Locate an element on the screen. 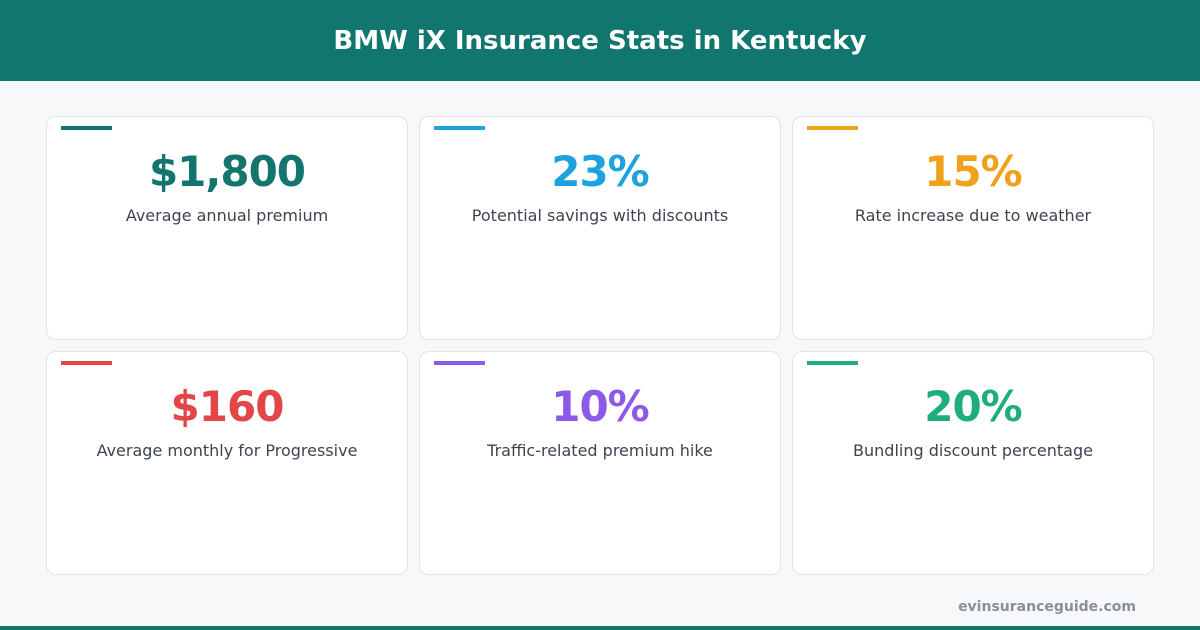 The height and width of the screenshot is (630, 1200). stat-card: $1,800 Average annual premium is located at coordinates (227, 228).